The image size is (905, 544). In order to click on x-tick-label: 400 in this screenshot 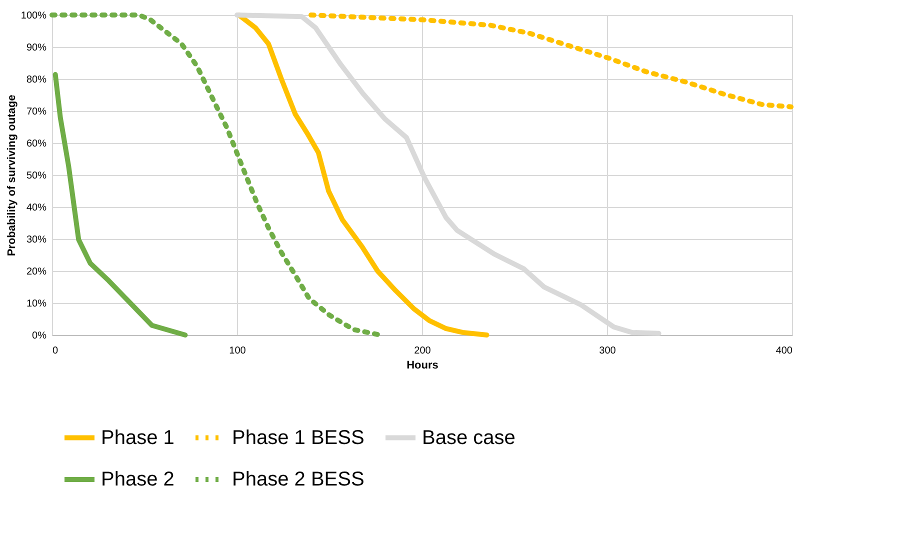, I will do `click(784, 351)`.